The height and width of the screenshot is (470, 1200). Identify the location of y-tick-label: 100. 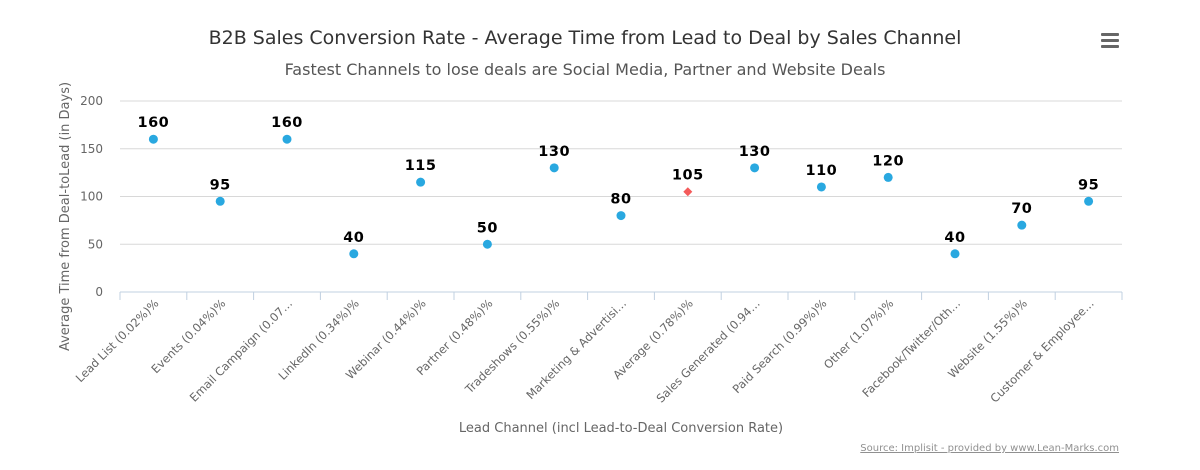
(91, 197).